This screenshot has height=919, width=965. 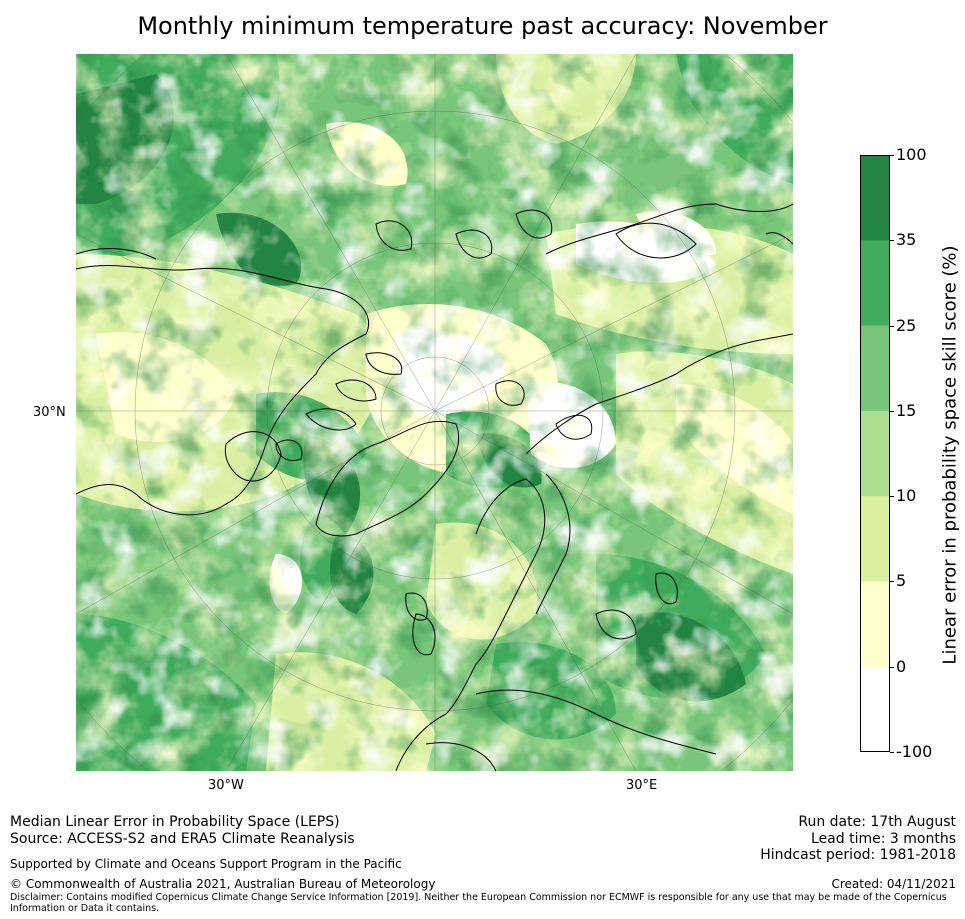 I want to click on colorbar, so click(x=875, y=453).